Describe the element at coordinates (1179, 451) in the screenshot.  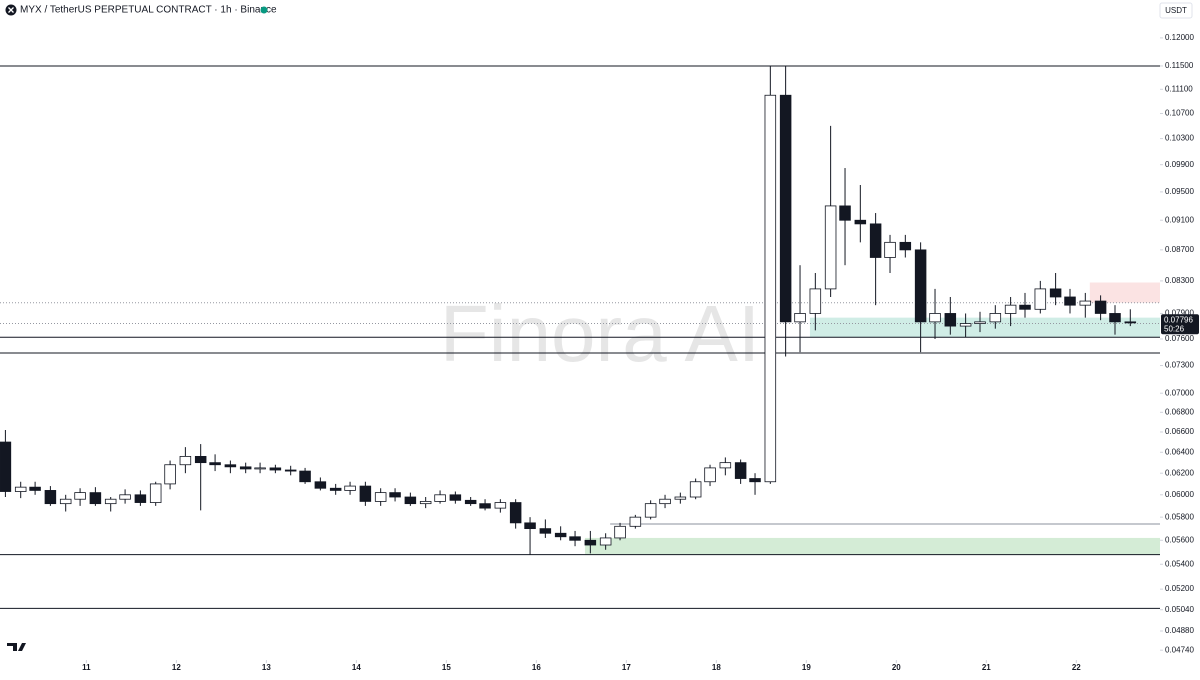
I see `y-tick-label: 0.06400` at that location.